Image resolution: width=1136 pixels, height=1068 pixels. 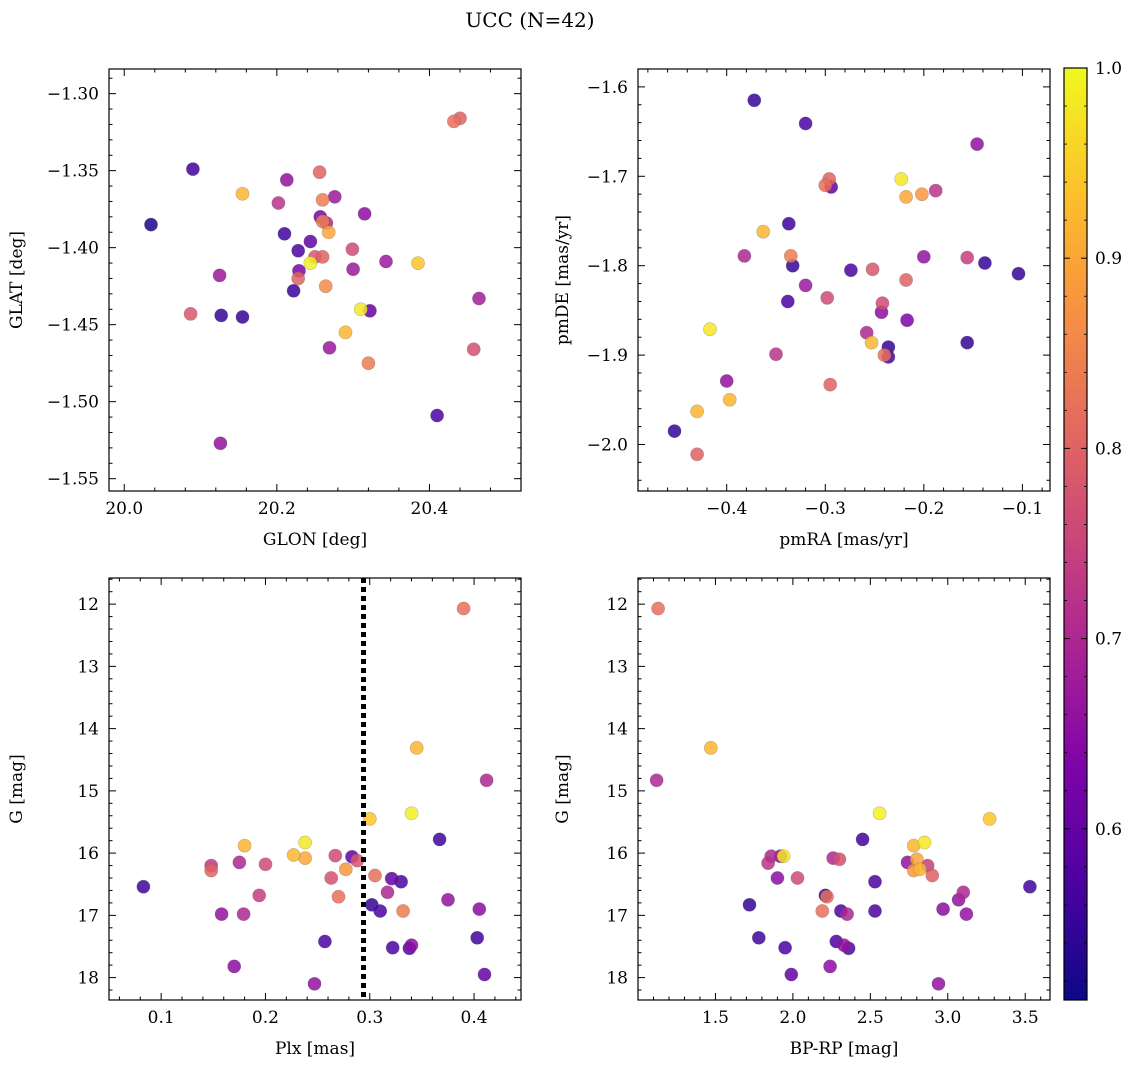 What do you see at coordinates (1025, 1018) in the screenshot?
I see `x-tick-label: 3.5` at bounding box center [1025, 1018].